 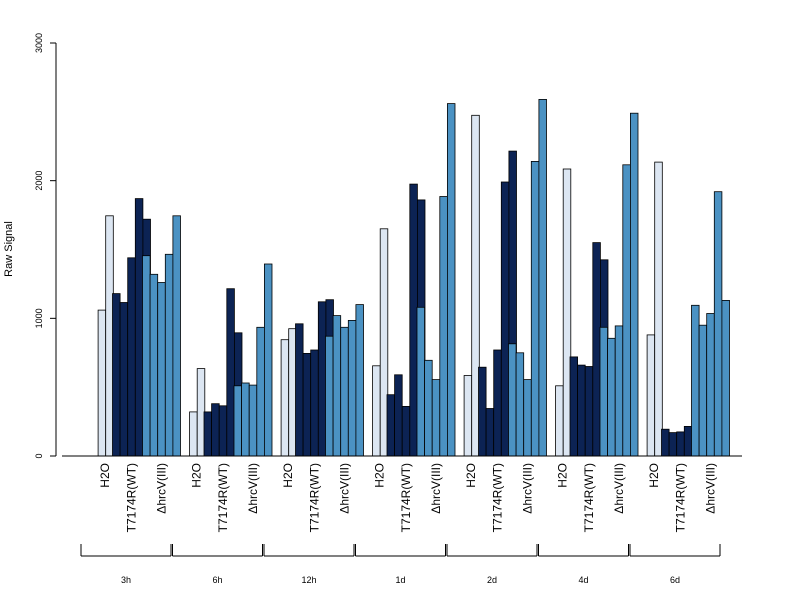 I want to click on time-label: 2d, so click(x=492, y=580).